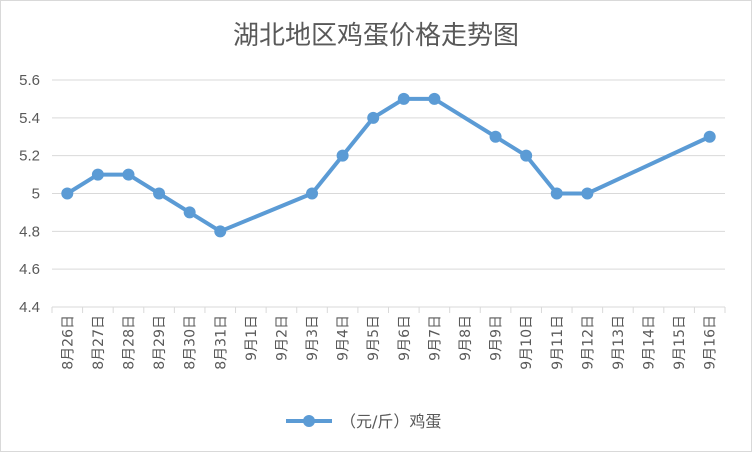 Image resolution: width=752 pixels, height=452 pixels. I want to click on y-tick-label: 4.6, so click(29, 269).